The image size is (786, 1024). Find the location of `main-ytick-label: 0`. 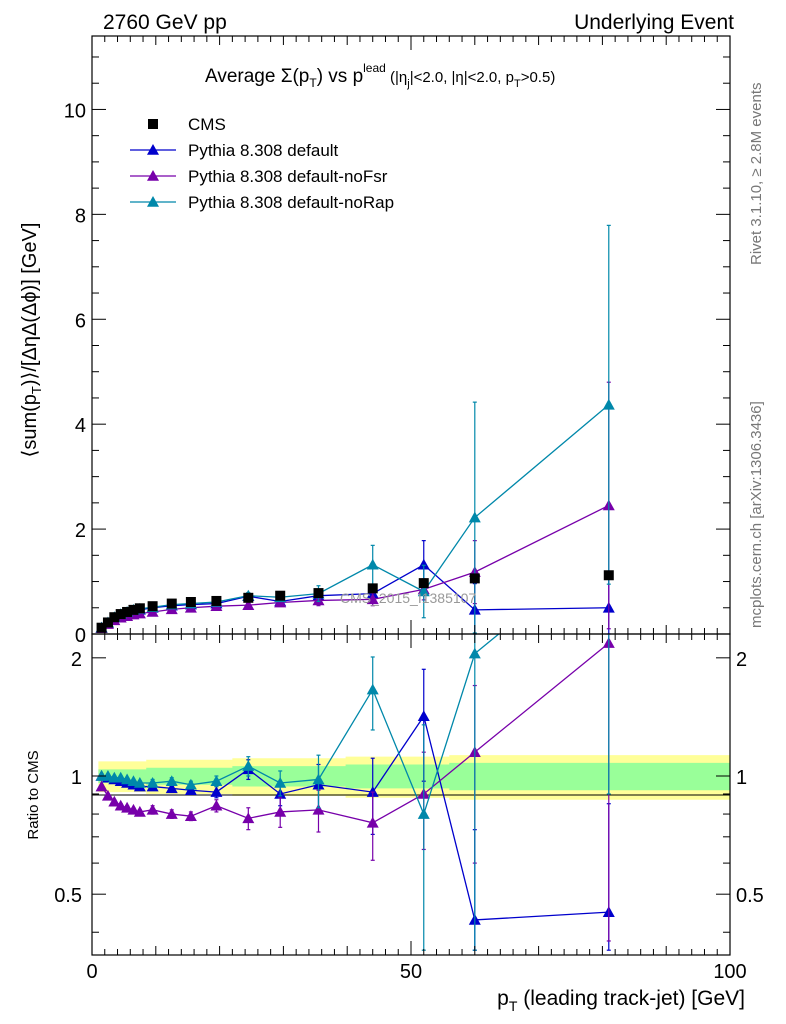

main-ytick-label: 0 is located at coordinates (80, 636).